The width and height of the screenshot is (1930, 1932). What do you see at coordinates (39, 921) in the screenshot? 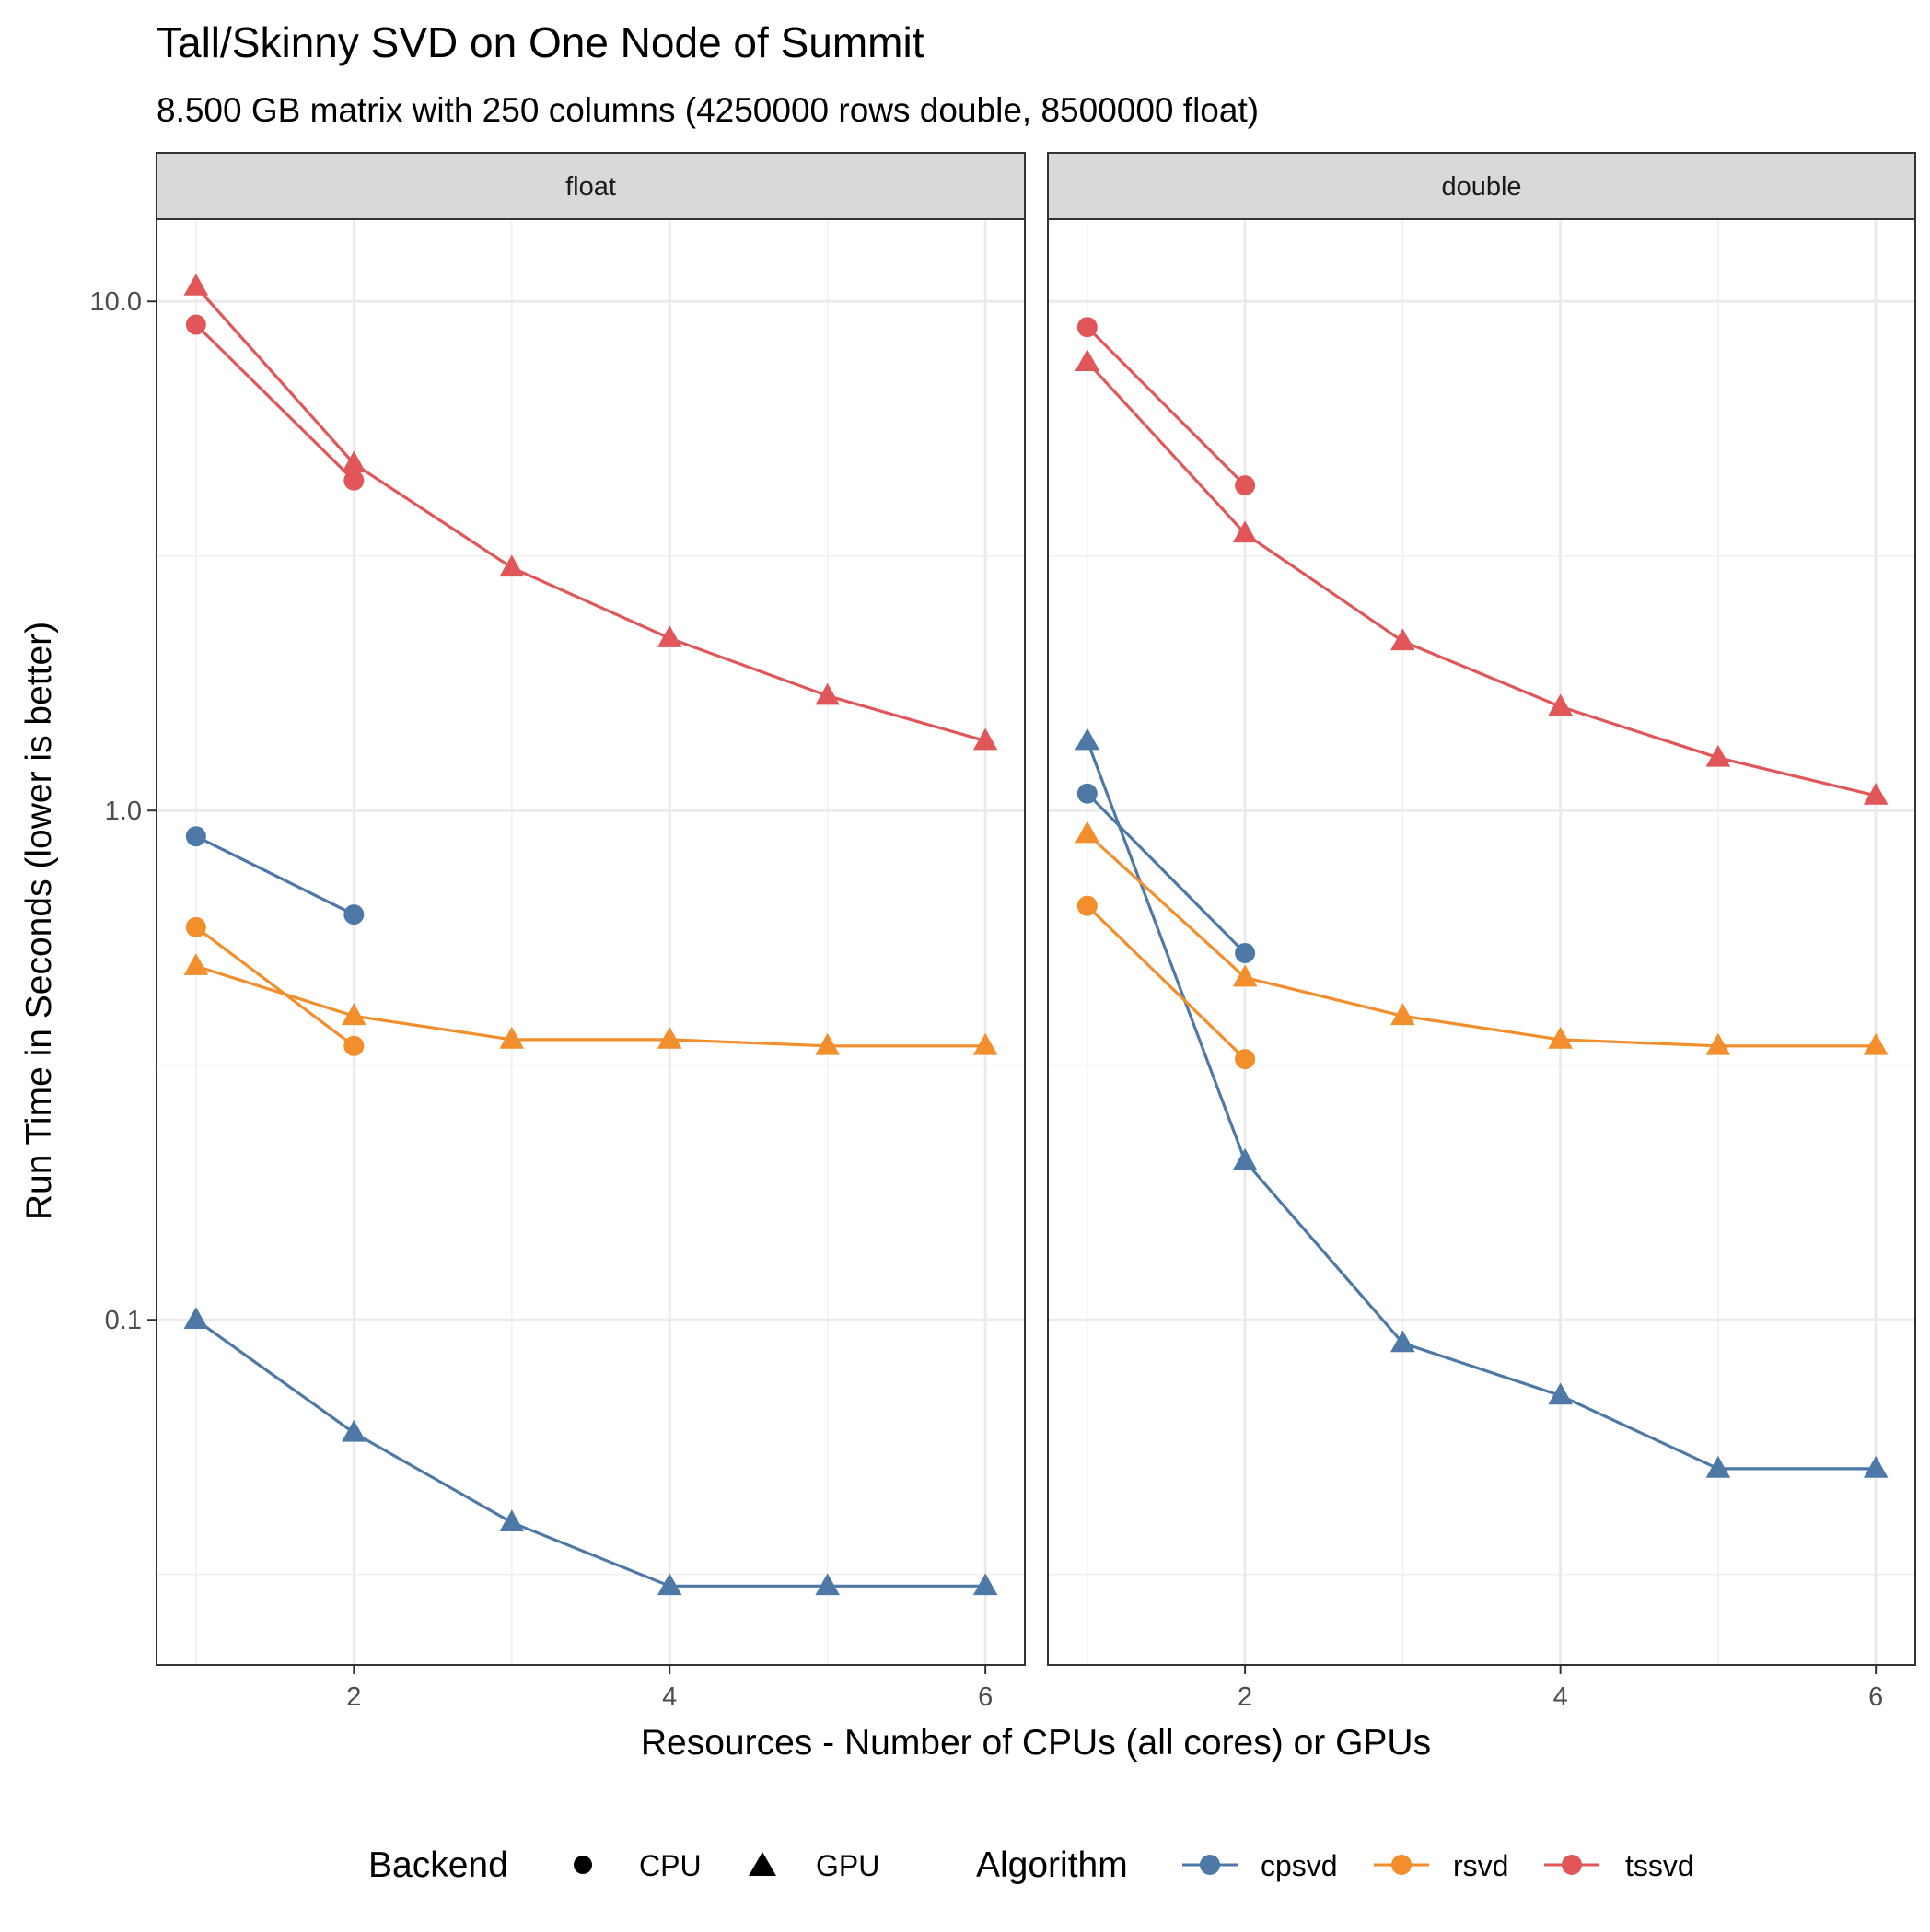
I see `y-axis-title: Run Time in Seconds (lower is better)` at bounding box center [39, 921].